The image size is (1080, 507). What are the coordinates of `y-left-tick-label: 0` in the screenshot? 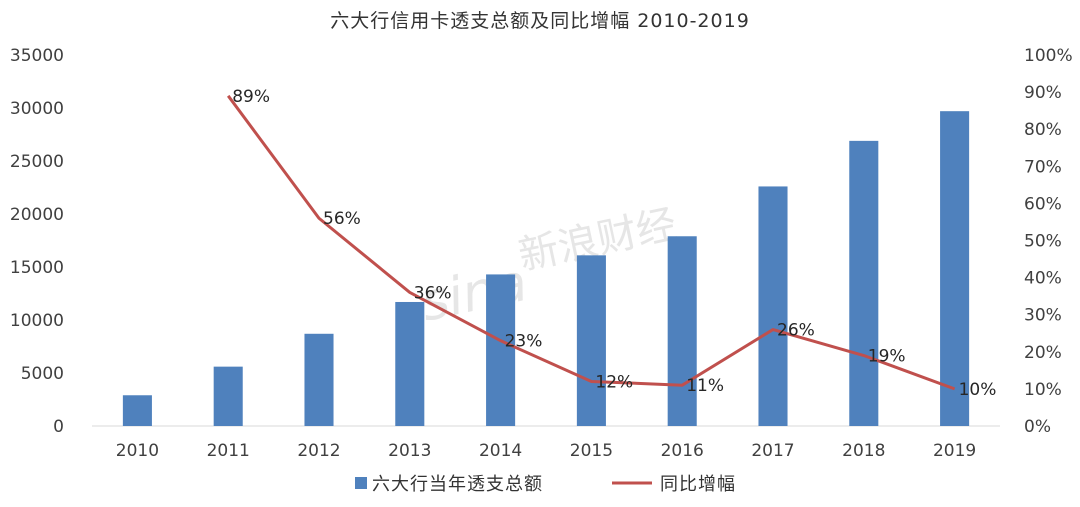 It's located at (58, 427).